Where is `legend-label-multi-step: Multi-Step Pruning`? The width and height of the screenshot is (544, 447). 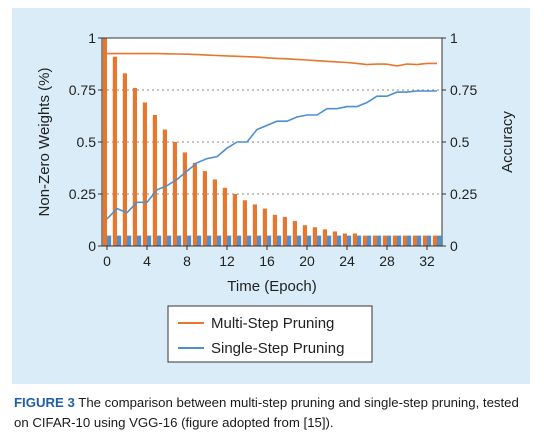
legend-label-multi-step: Multi-Step Pruning is located at coordinates (272, 323).